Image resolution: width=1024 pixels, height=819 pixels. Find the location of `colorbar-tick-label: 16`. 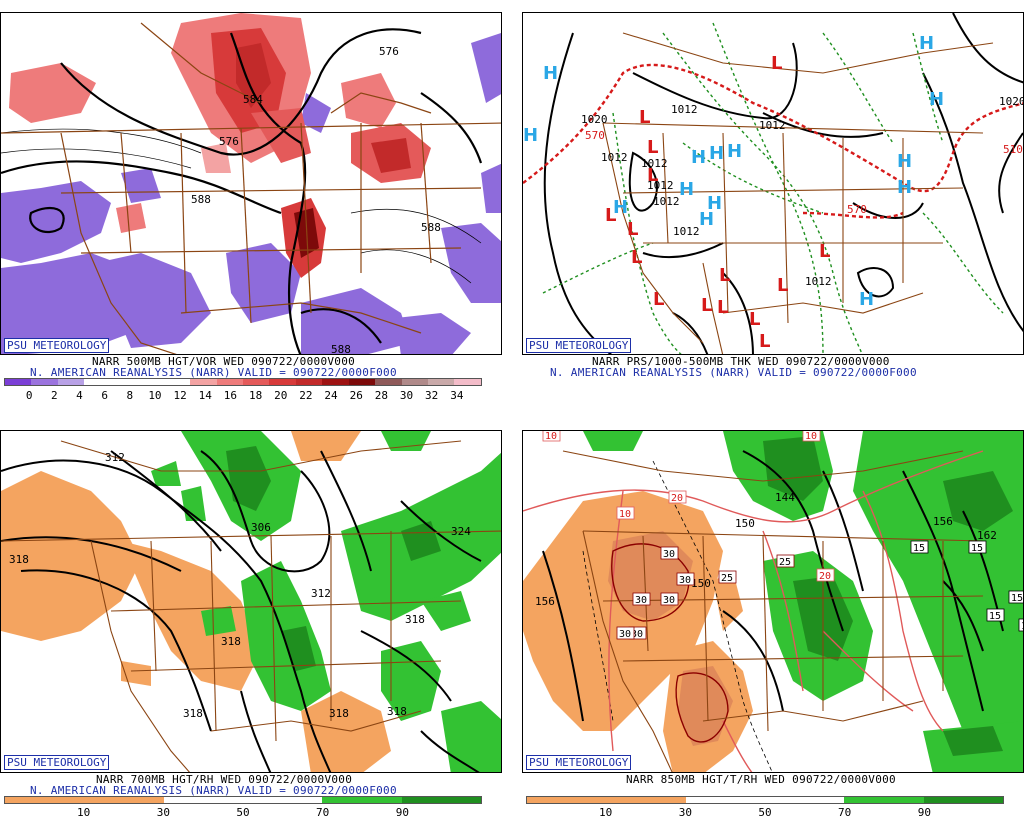

colorbar-tick-label: 16 is located at coordinates (230, 395).